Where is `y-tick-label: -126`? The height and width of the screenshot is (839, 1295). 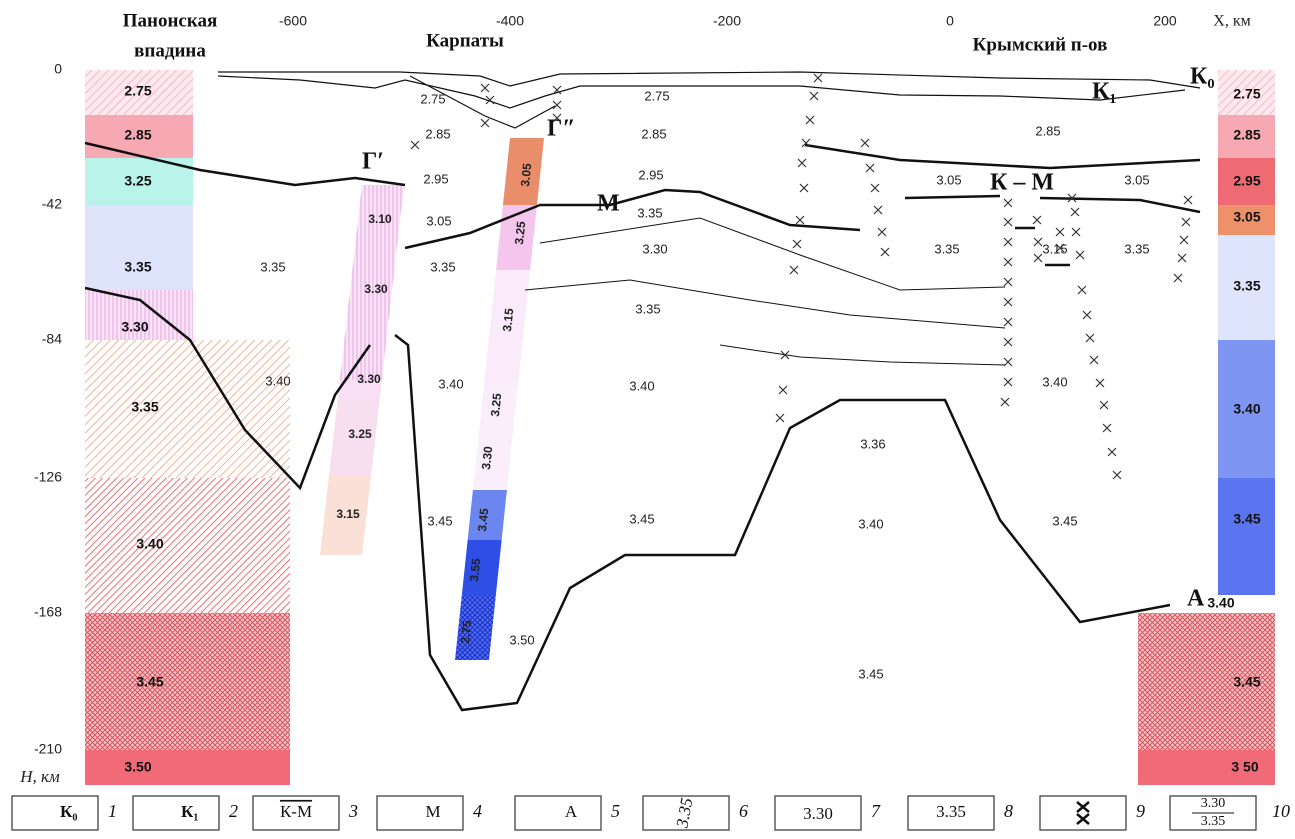 y-tick-label: -126 is located at coordinates (48, 477).